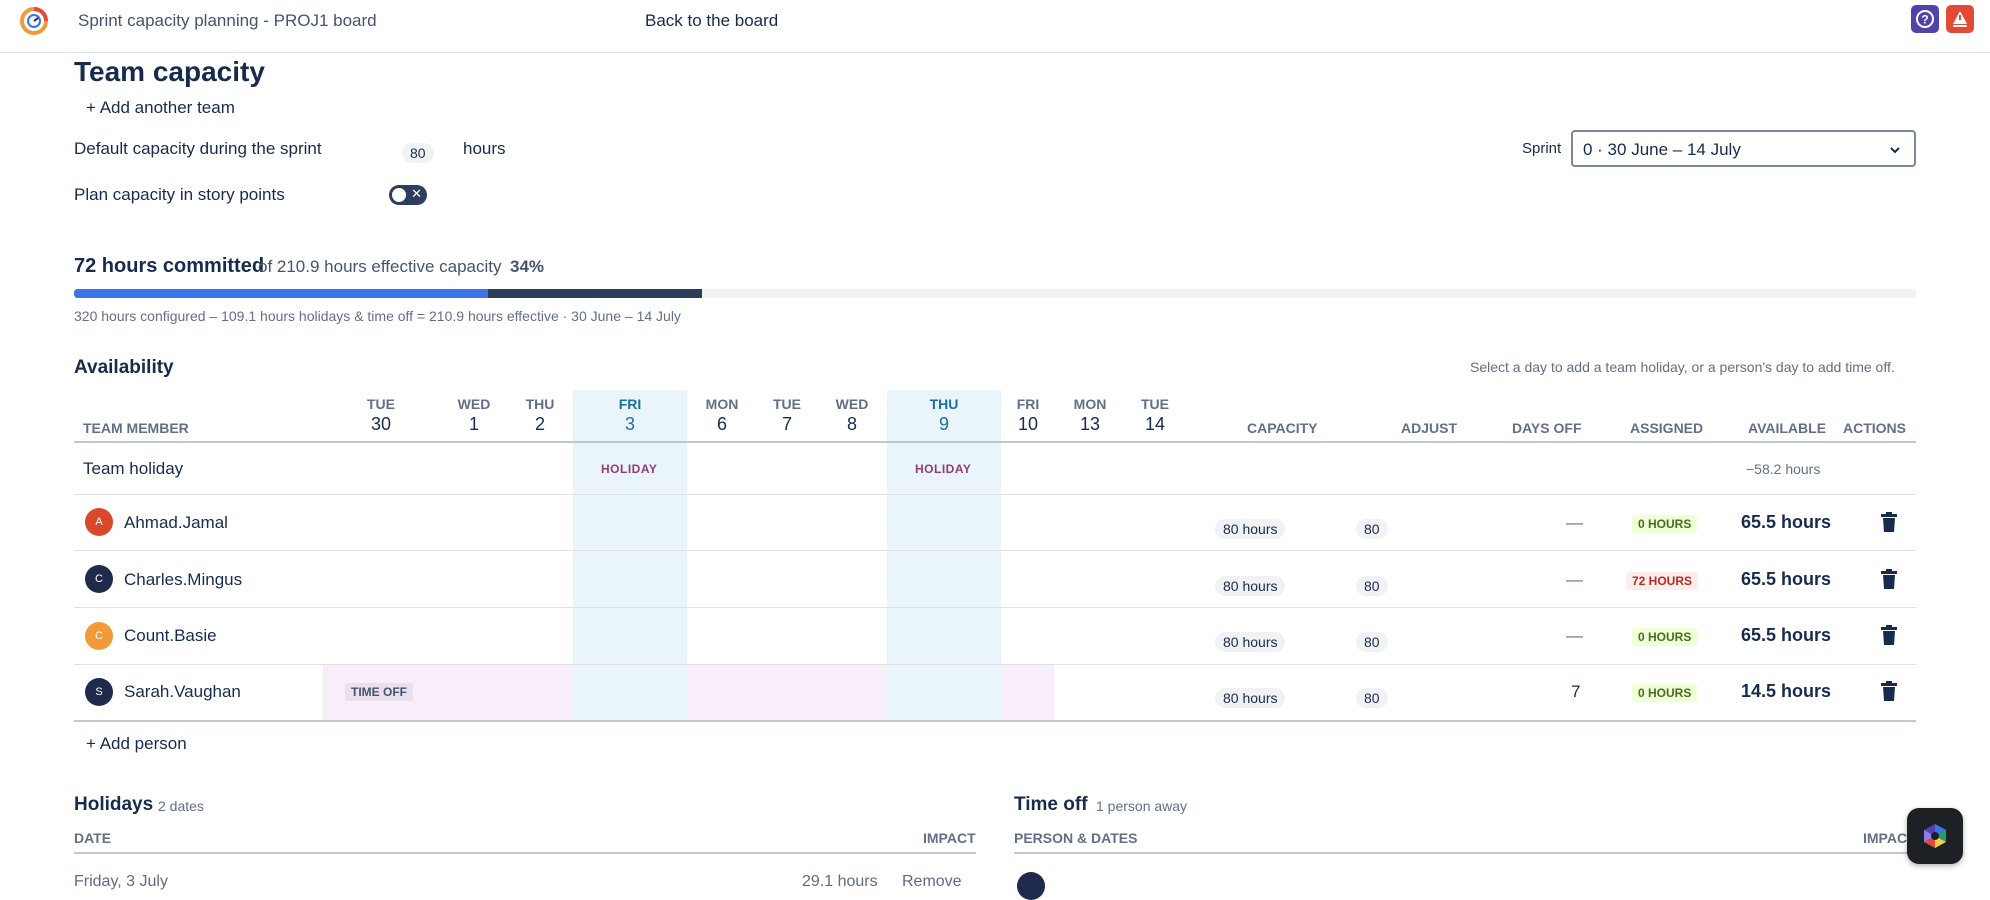 This screenshot has width=1990, height=900. Describe the element at coordinates (1051, 804) in the screenshot. I see `time-off-title: Time off` at that location.